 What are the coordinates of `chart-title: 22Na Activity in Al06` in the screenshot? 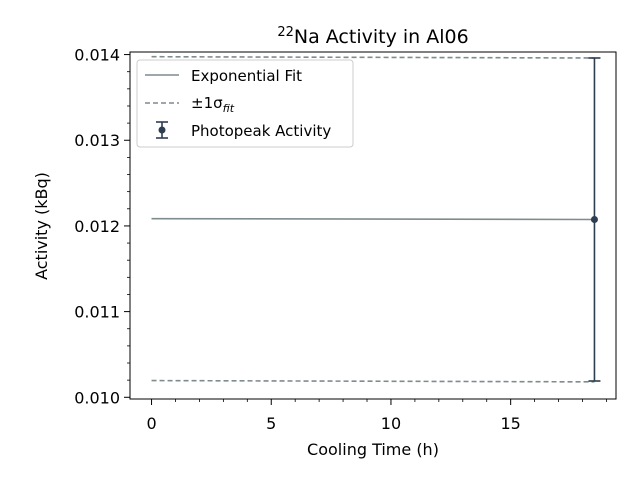 It's located at (372, 36).